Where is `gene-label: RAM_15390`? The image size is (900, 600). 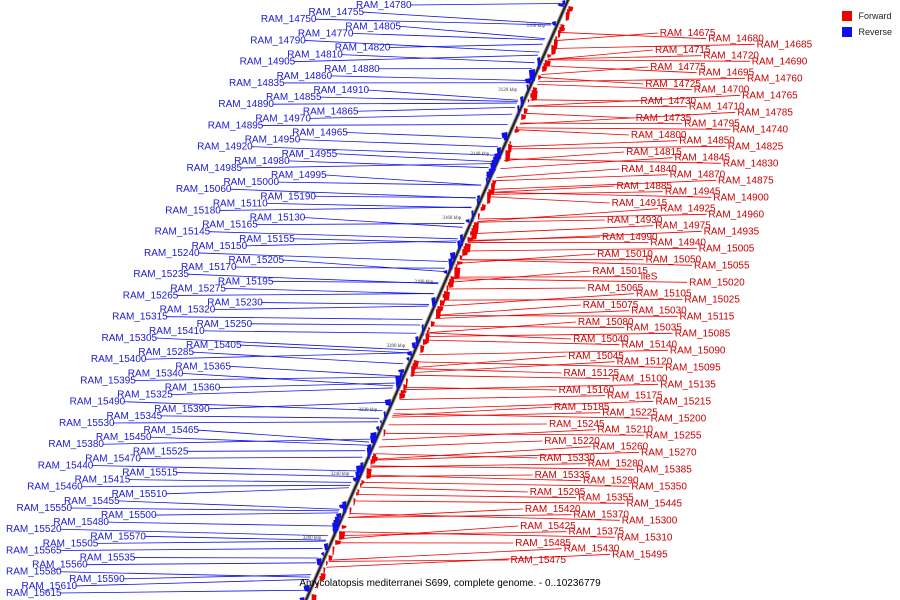
gene-label: RAM_15390 is located at coordinates (182, 409).